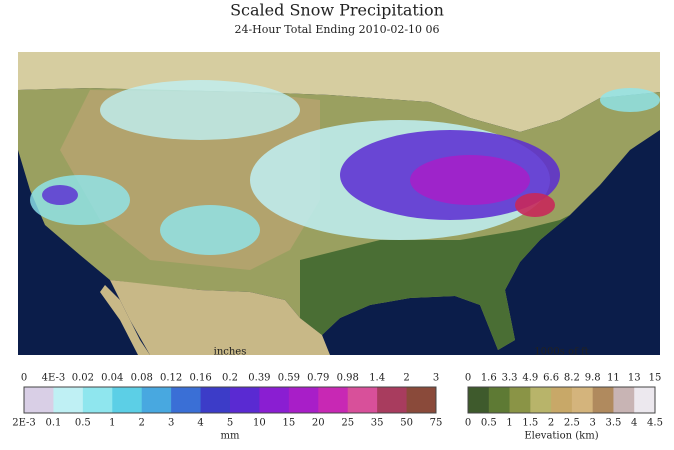 This screenshot has height=450, width=674. Describe the element at coordinates (230, 423) in the screenshot. I see `legend-bottom-label: 5` at that location.